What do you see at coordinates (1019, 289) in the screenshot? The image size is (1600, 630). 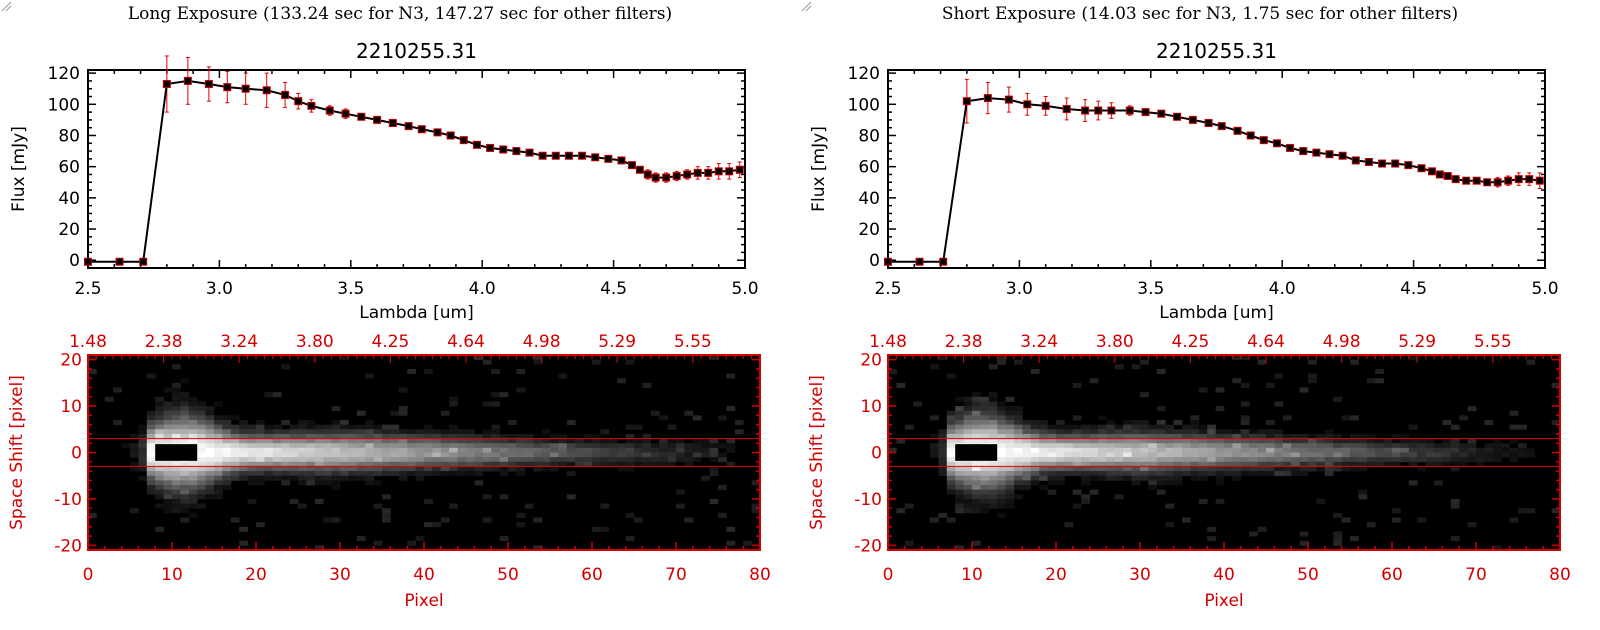 I see `x-tick-label: 3.0` at bounding box center [1019, 289].